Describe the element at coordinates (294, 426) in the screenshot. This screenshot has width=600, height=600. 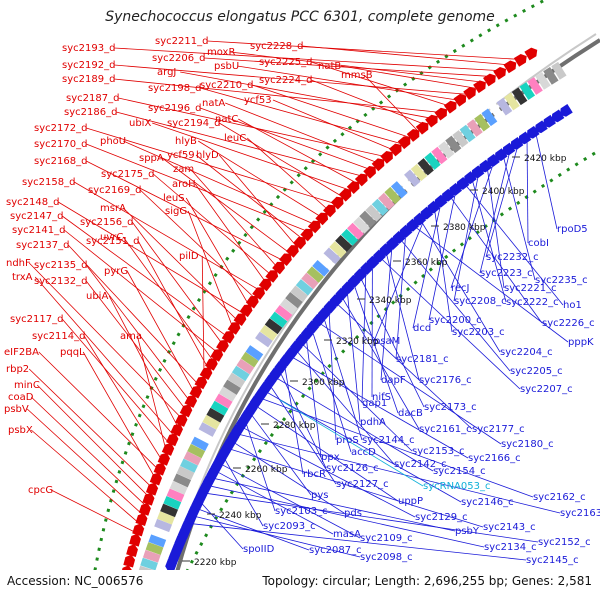
I see `kbp-tick-label: 2280 kbp` at that location.